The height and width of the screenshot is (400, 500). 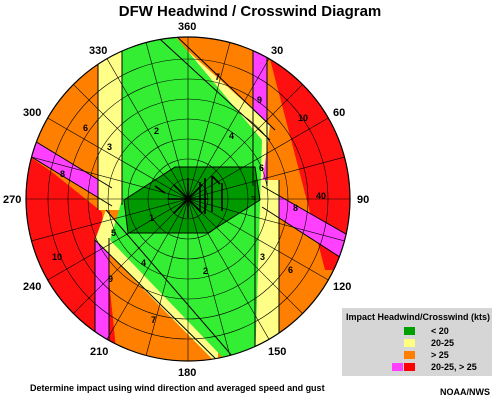 I want to click on direction-label: 270, so click(x=12, y=200).